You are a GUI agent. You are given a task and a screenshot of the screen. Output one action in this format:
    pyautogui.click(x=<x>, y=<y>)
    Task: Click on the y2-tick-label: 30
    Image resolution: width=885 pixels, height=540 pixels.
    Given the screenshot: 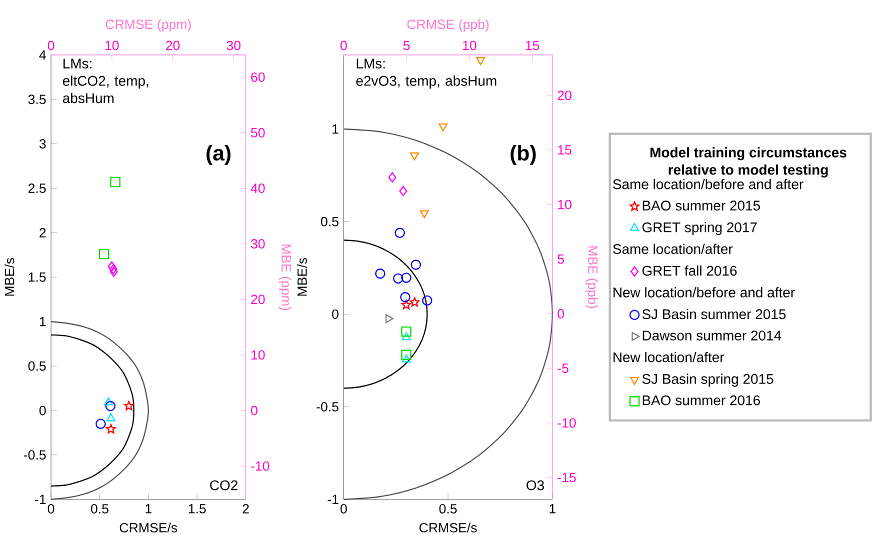 What is the action you would take?
    pyautogui.click(x=257, y=243)
    